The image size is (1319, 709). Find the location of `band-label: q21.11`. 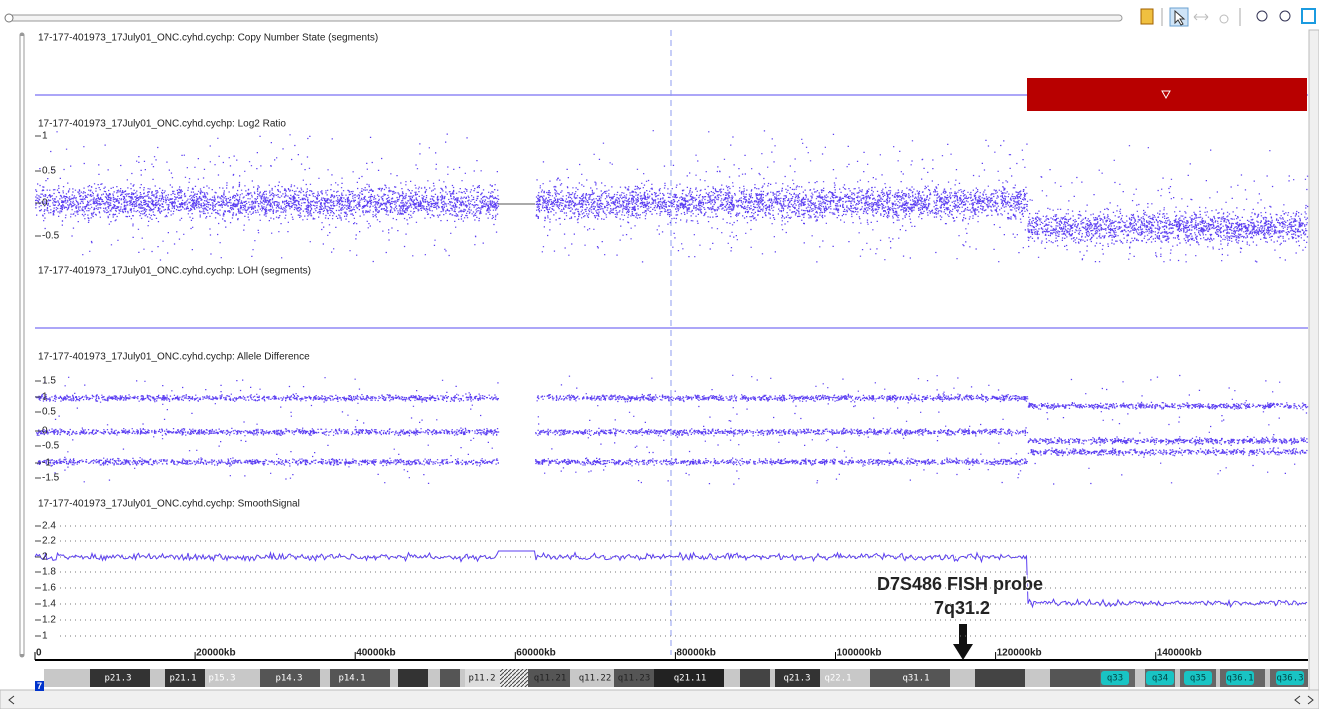

band-label: q21.11 is located at coordinates (690, 679).